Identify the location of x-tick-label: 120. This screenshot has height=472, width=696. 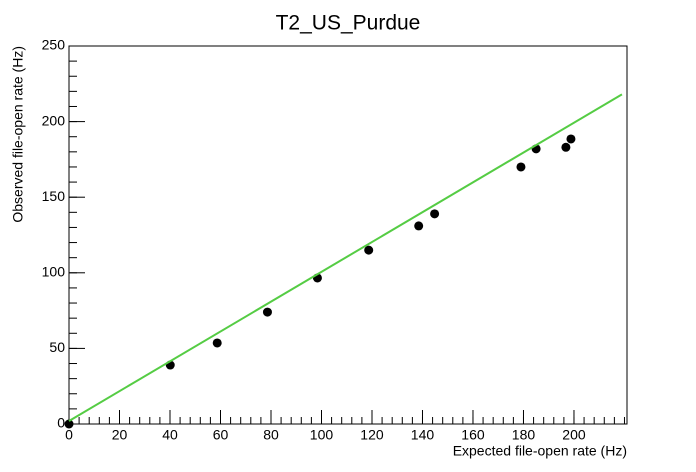
(372, 435).